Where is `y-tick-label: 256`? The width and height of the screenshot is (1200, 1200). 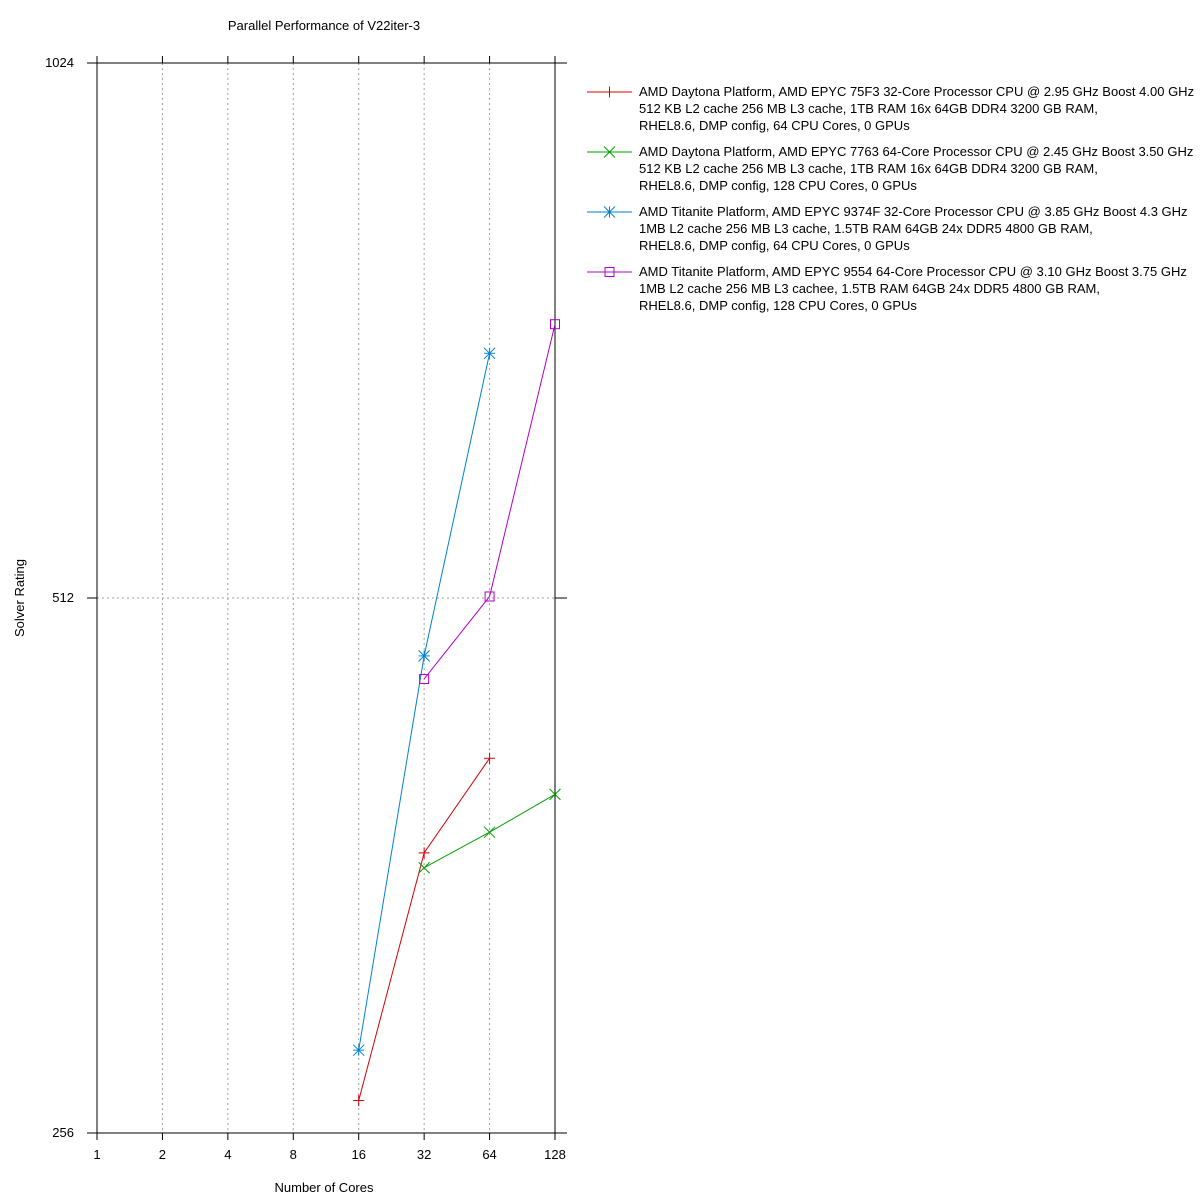
y-tick-label: 256 is located at coordinates (63, 1132).